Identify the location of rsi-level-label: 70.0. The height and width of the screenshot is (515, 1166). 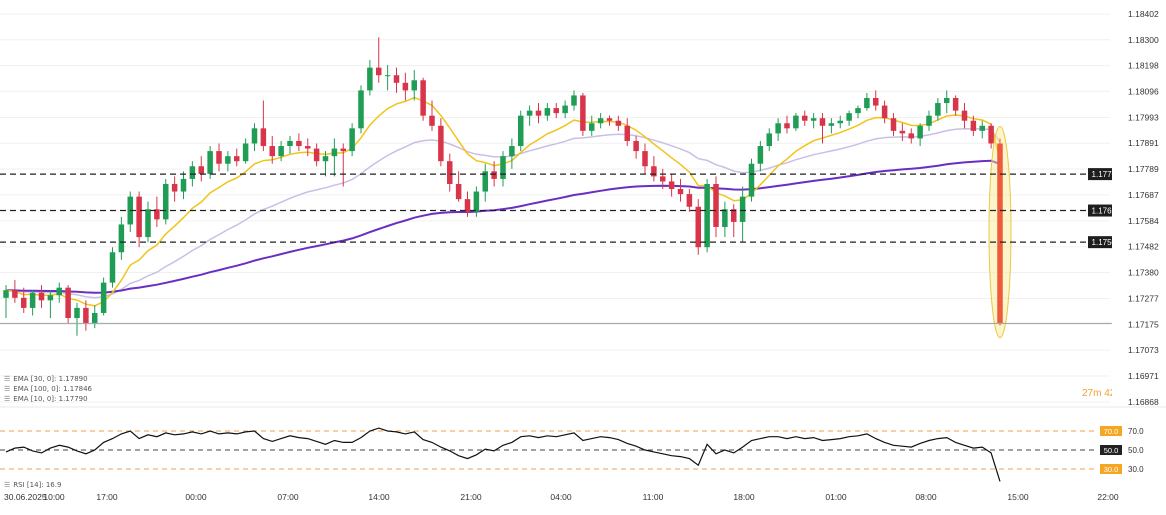
(1111, 431).